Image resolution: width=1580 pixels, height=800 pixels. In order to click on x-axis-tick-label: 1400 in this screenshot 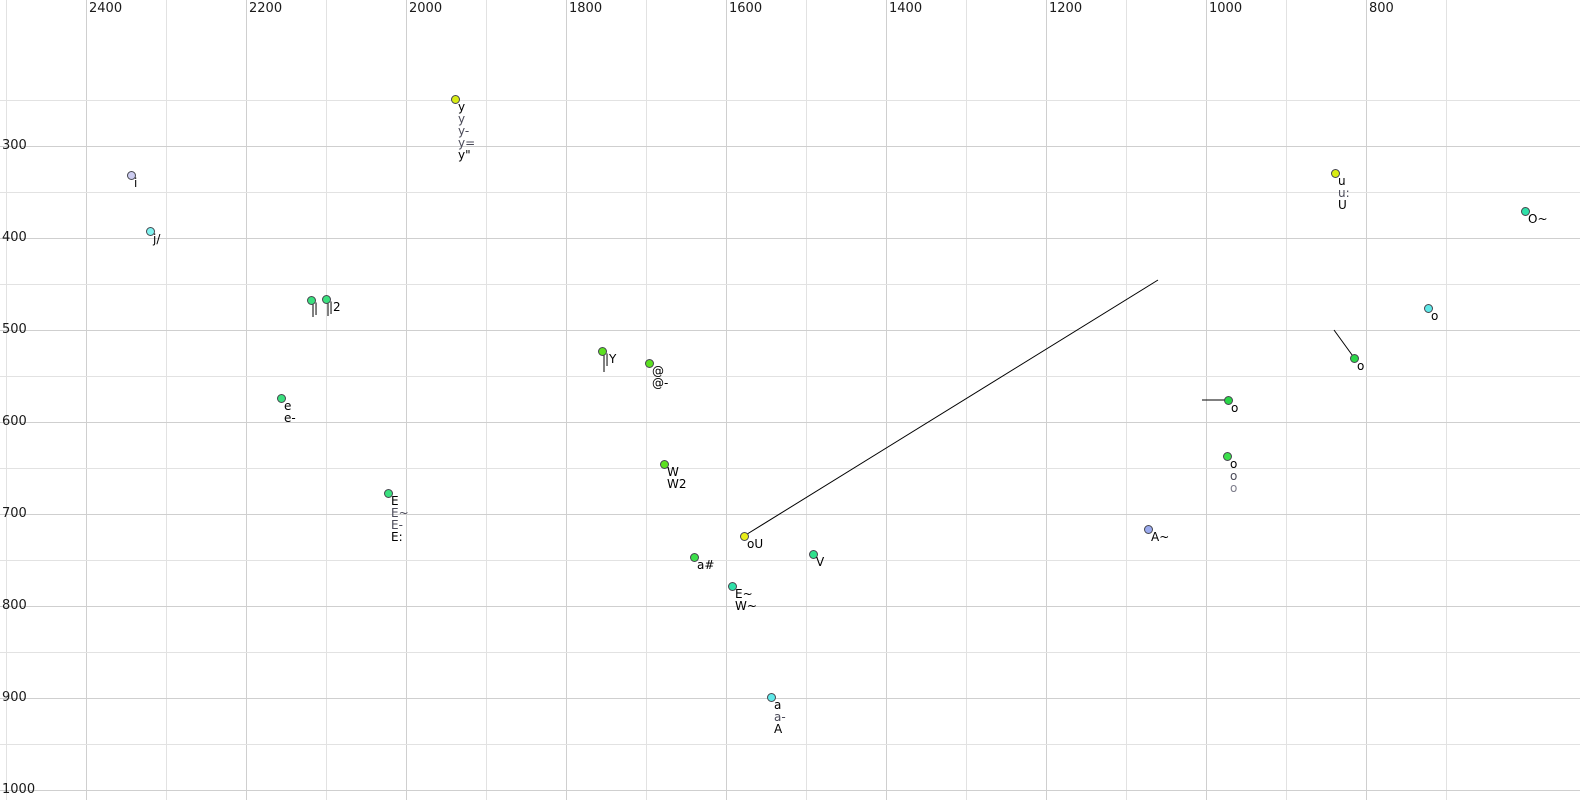, I will do `click(906, 8)`.